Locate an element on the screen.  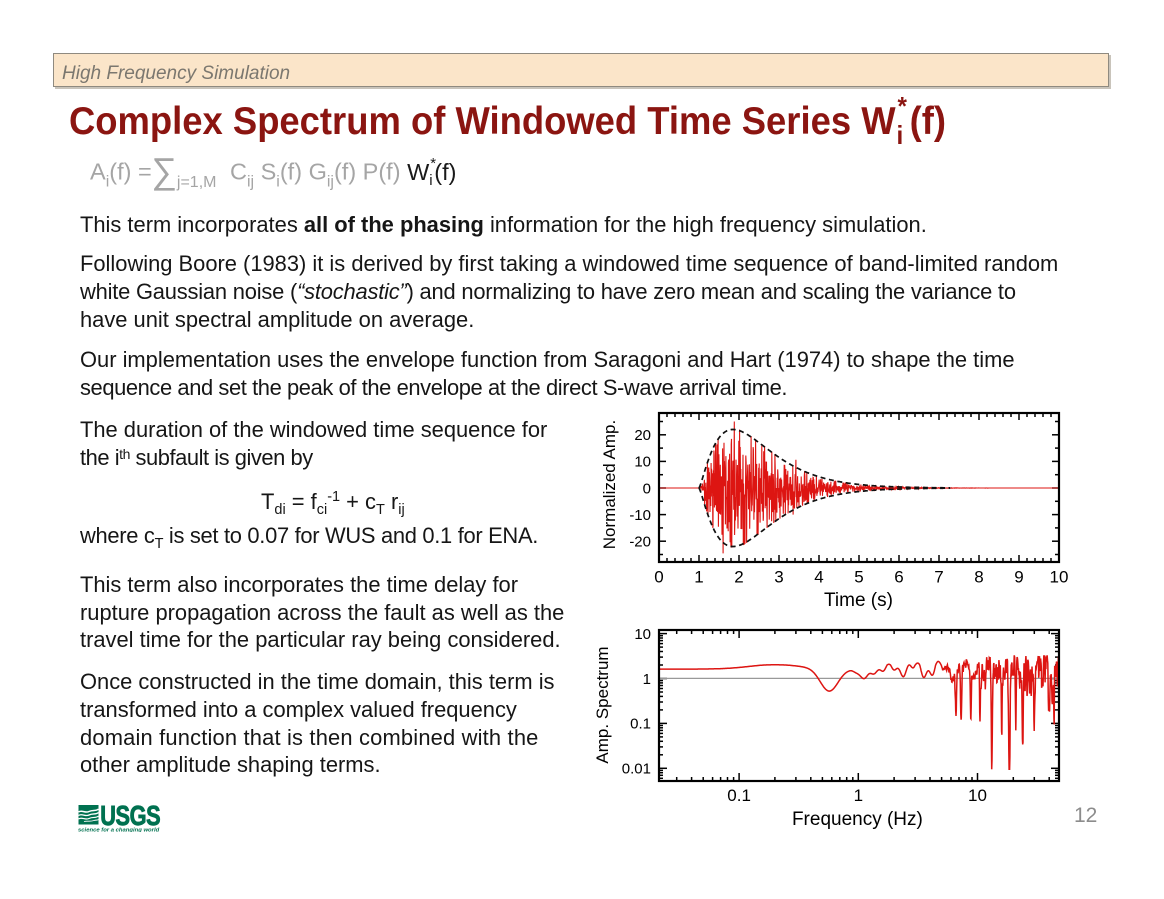
svg-text: 8 is located at coordinates (978, 577).